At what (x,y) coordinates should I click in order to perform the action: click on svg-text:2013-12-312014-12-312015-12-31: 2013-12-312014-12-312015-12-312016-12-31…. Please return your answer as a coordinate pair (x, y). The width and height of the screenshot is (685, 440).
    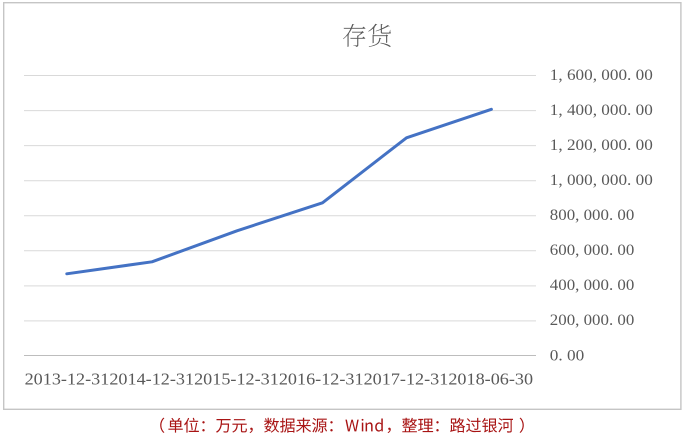
    Looking at the image, I should click on (279, 379).